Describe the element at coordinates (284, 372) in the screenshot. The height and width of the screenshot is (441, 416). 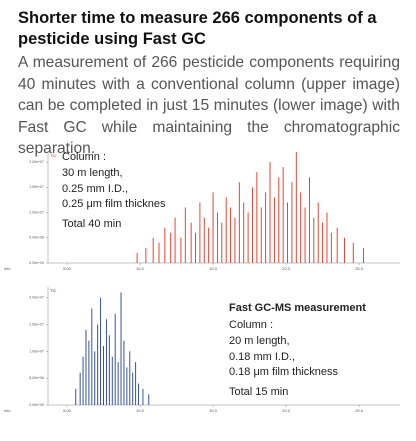
I see `annotation: 0.18 μm film thickness` at that location.